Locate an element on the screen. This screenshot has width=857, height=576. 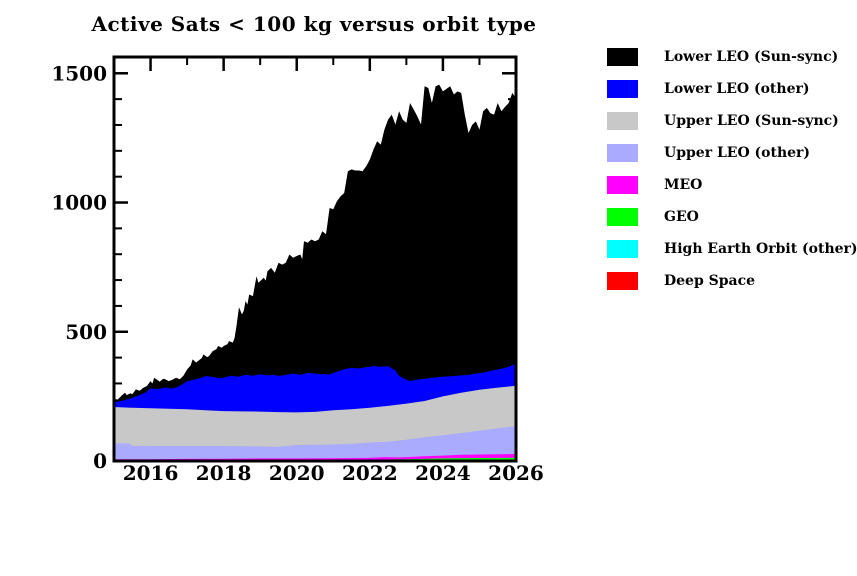
x-tick-label: 2020 is located at coordinates (297, 473).